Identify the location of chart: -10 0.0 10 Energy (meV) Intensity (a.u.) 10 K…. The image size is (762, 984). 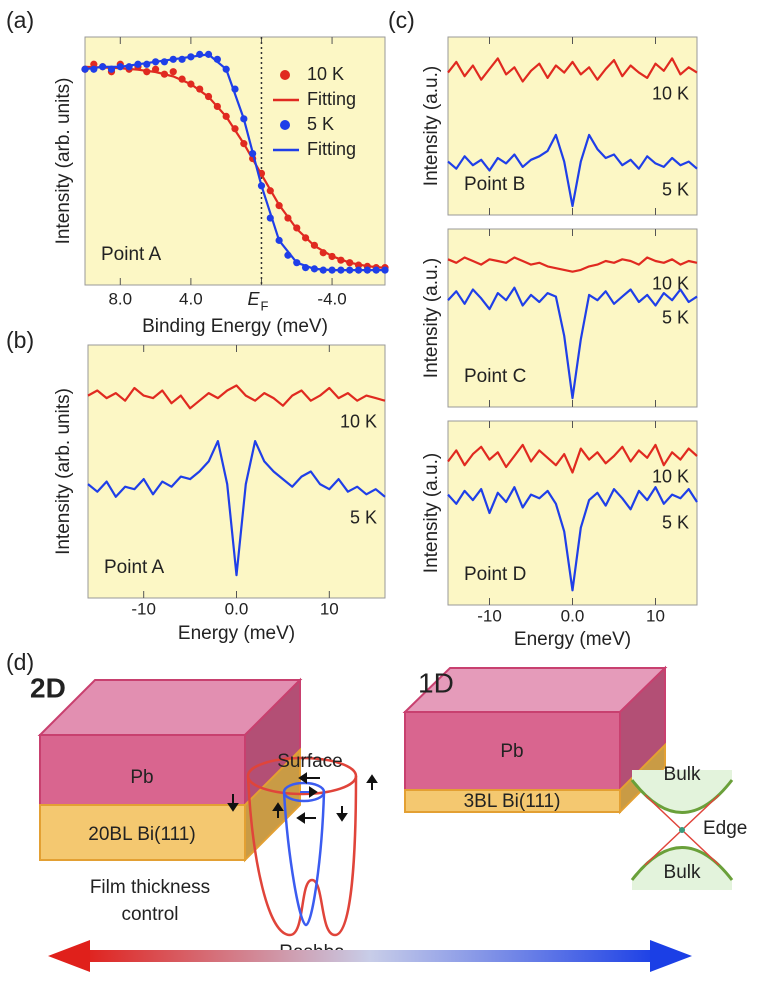
(559, 535).